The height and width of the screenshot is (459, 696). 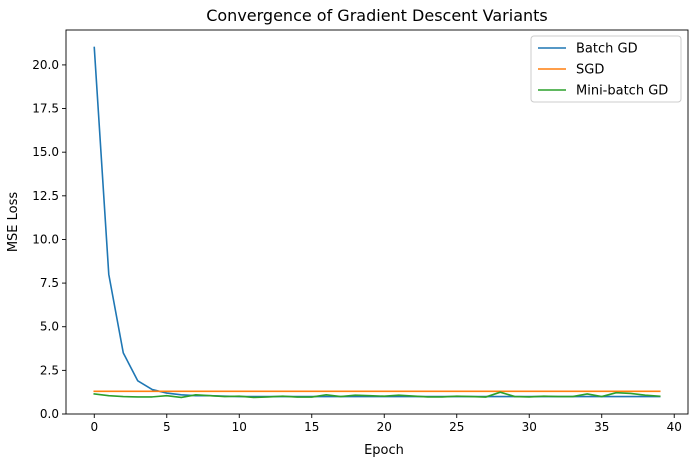 What do you see at coordinates (384, 427) in the screenshot?
I see `x-tick-label: 20` at bounding box center [384, 427].